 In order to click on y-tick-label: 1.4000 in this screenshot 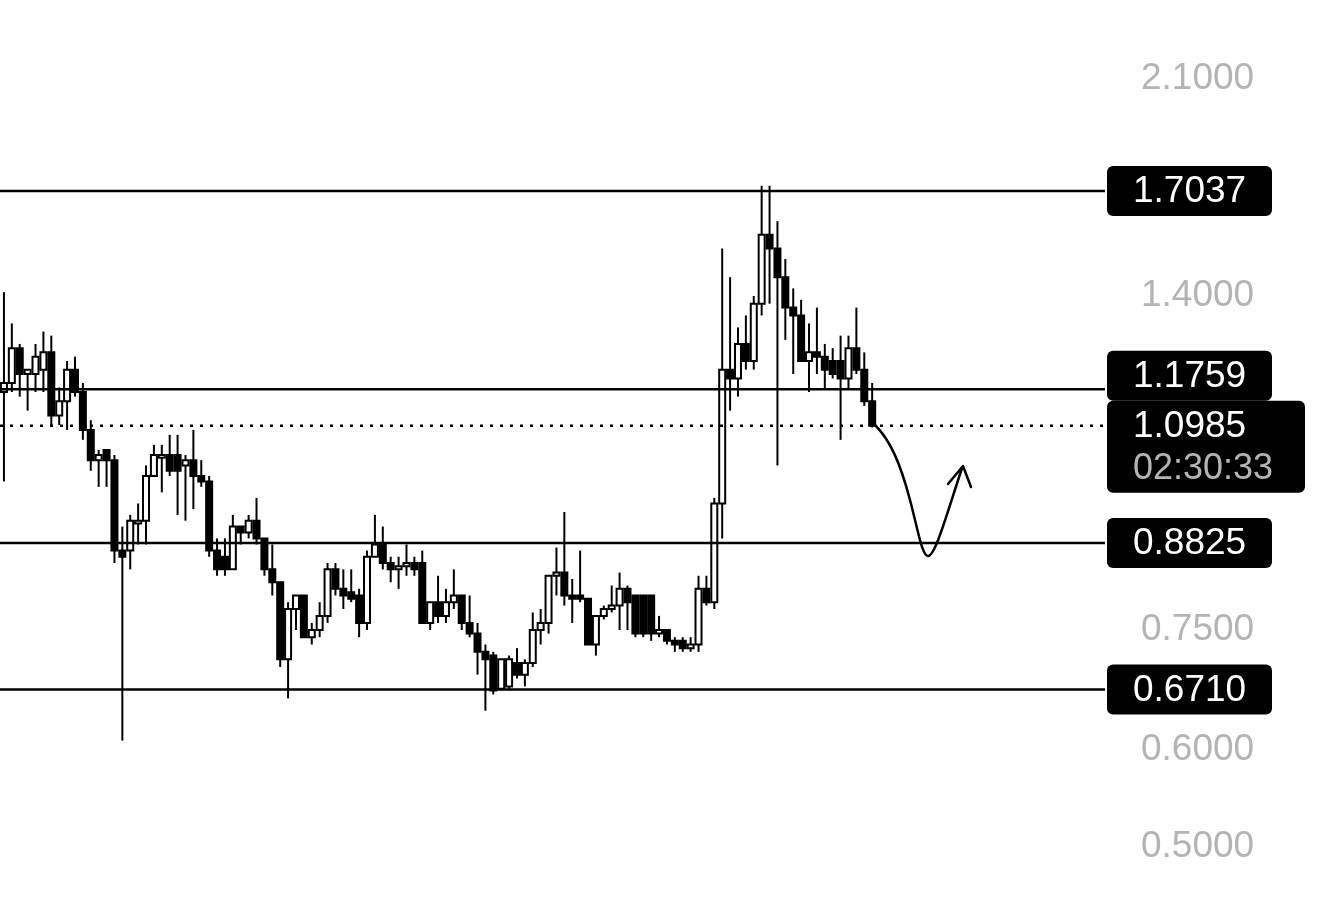, I will do `click(1198, 294)`.